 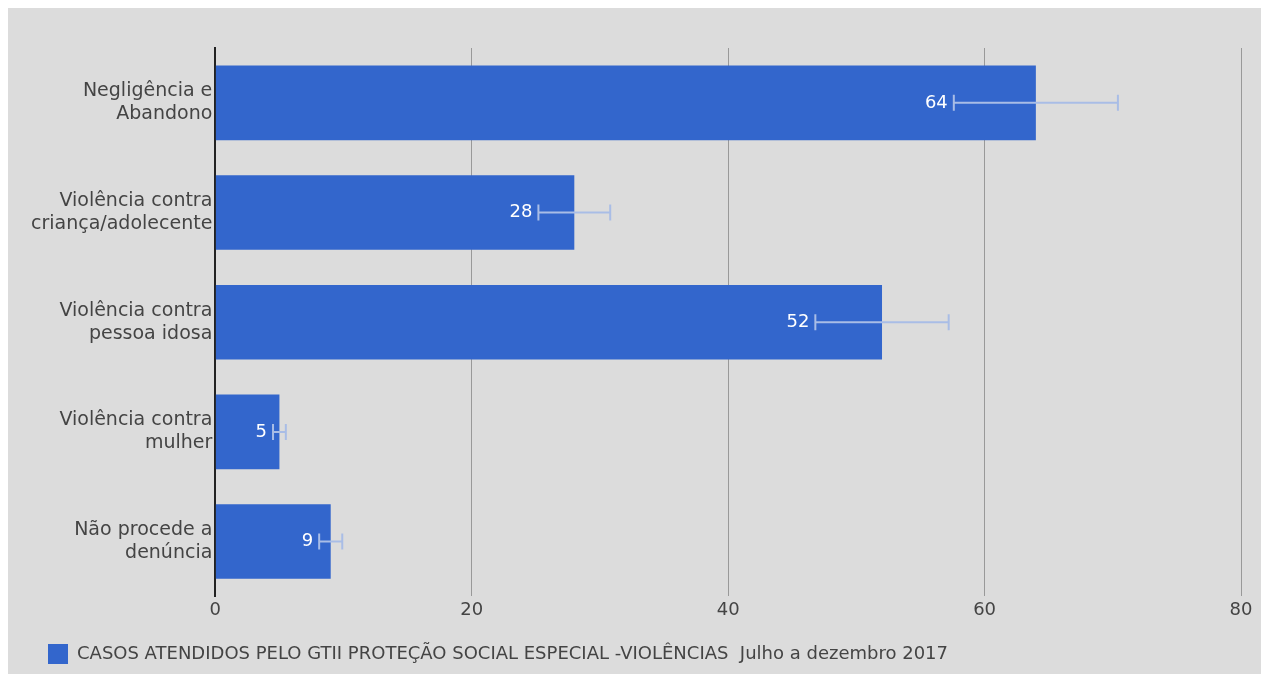 What do you see at coordinates (936, 101) in the screenshot?
I see `data-label: 64` at bounding box center [936, 101].